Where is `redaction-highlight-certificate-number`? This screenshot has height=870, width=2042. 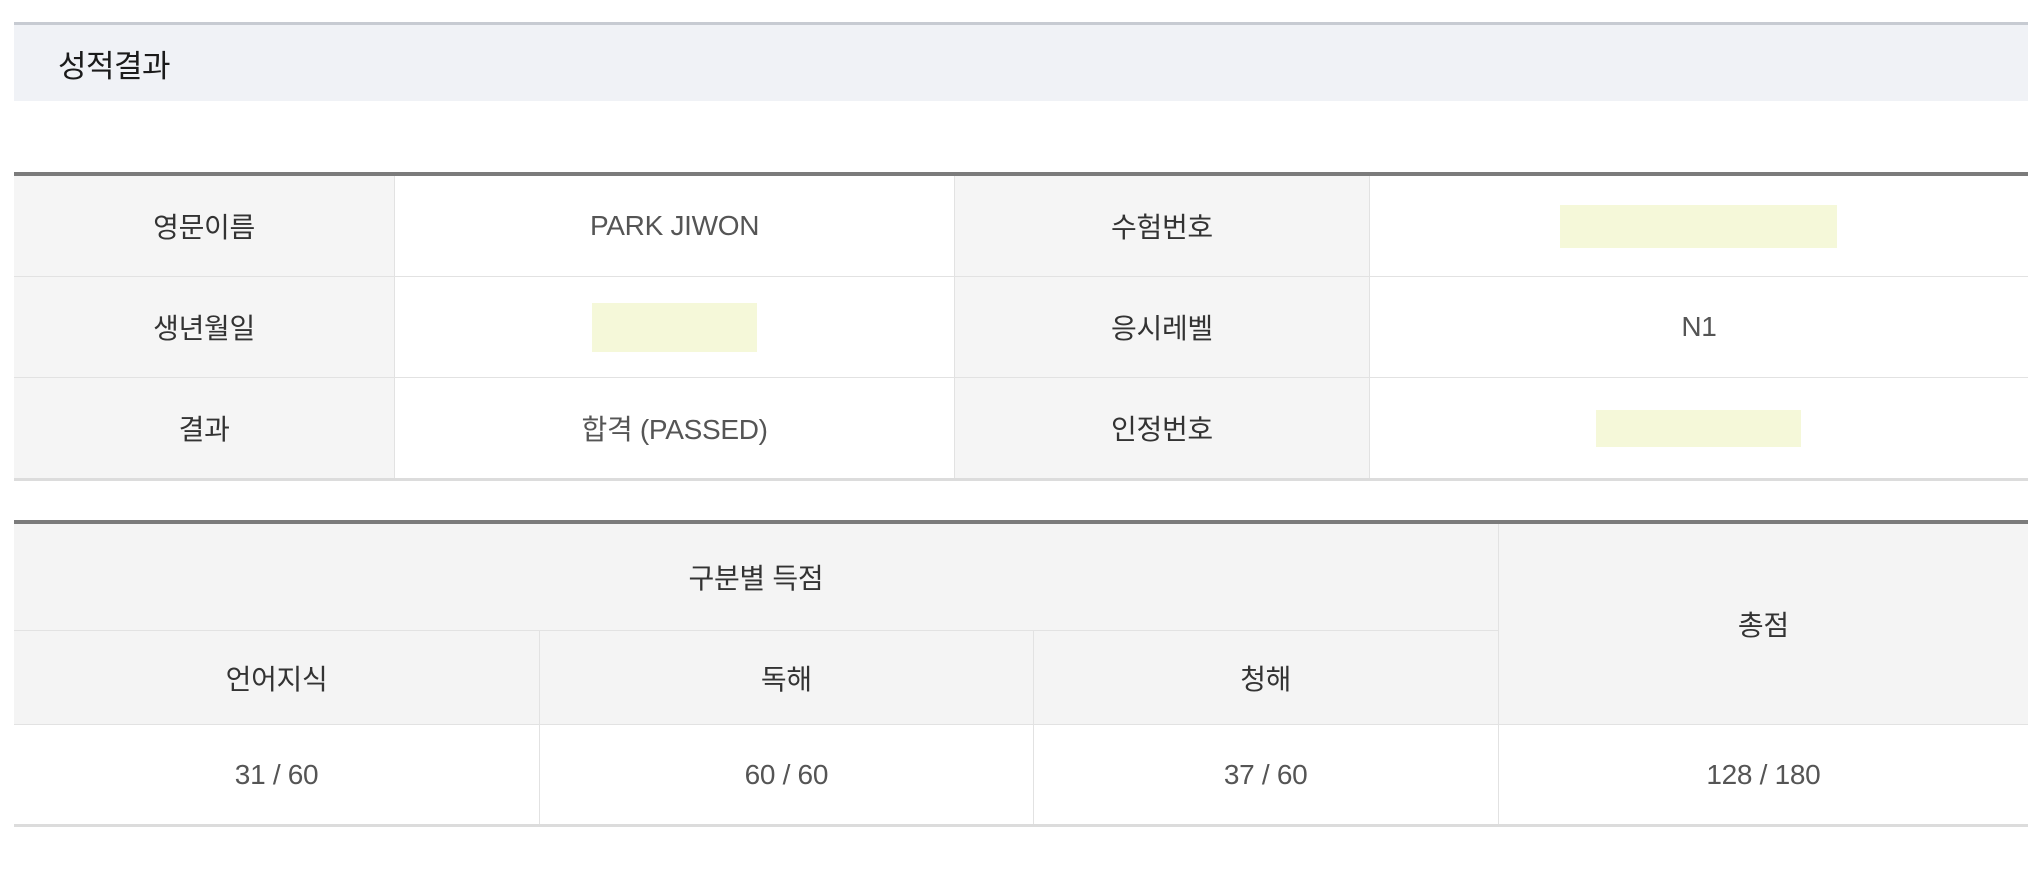
redaction-highlight-certificate-number is located at coordinates (1699, 428).